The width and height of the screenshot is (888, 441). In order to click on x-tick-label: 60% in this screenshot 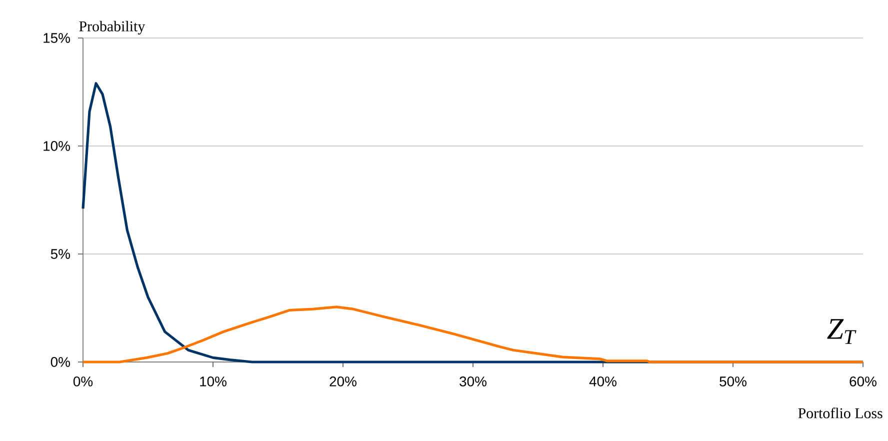, I will do `click(863, 381)`.